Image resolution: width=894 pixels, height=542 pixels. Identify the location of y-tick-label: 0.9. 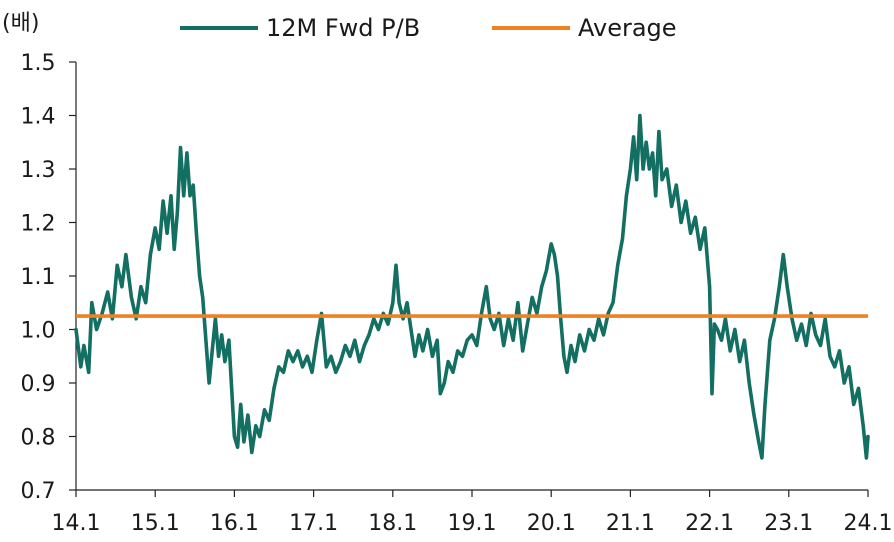
(38, 384).